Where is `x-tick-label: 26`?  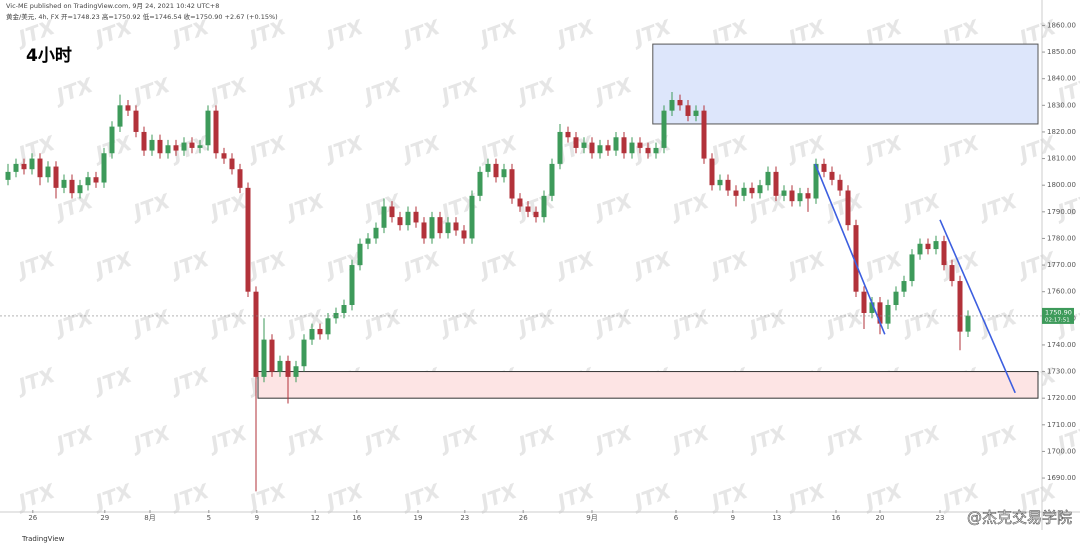 x-tick-label: 26 is located at coordinates (32, 518).